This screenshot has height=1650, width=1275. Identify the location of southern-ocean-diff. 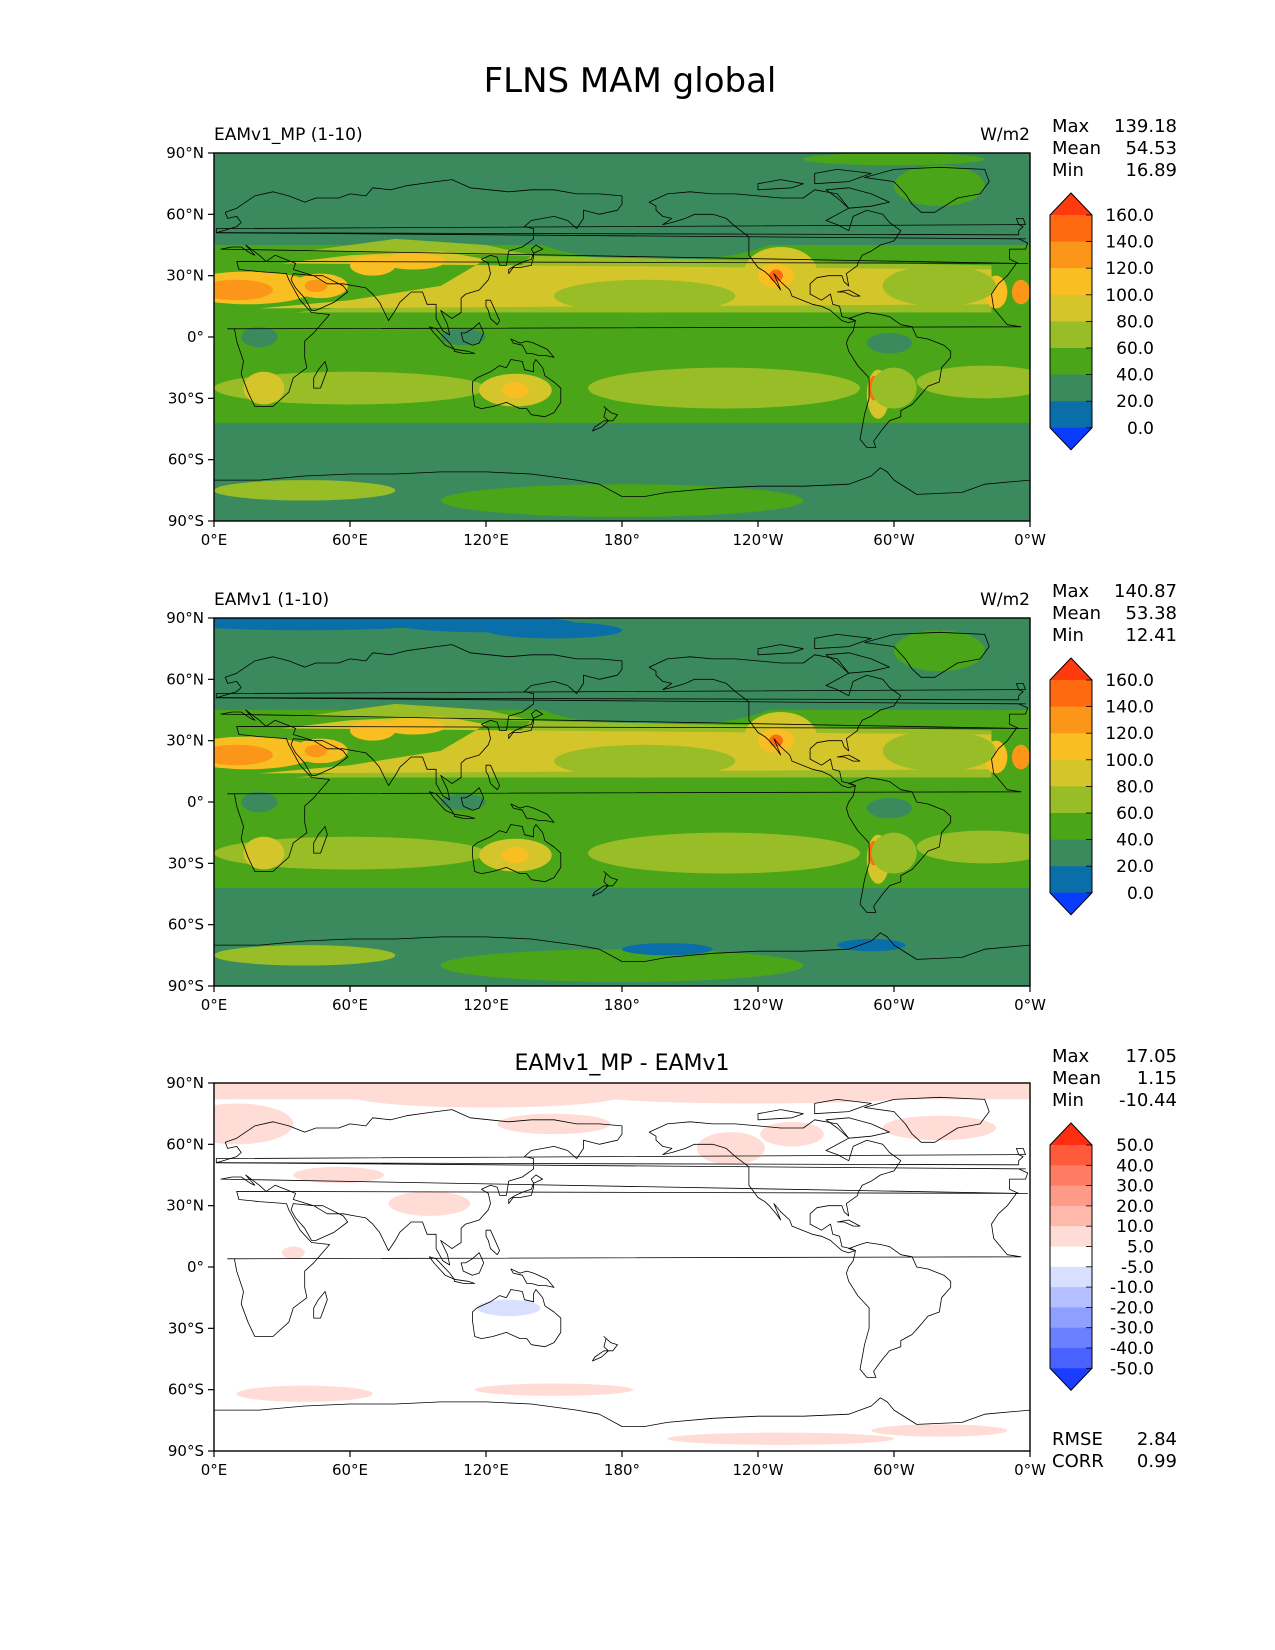
(304, 1393).